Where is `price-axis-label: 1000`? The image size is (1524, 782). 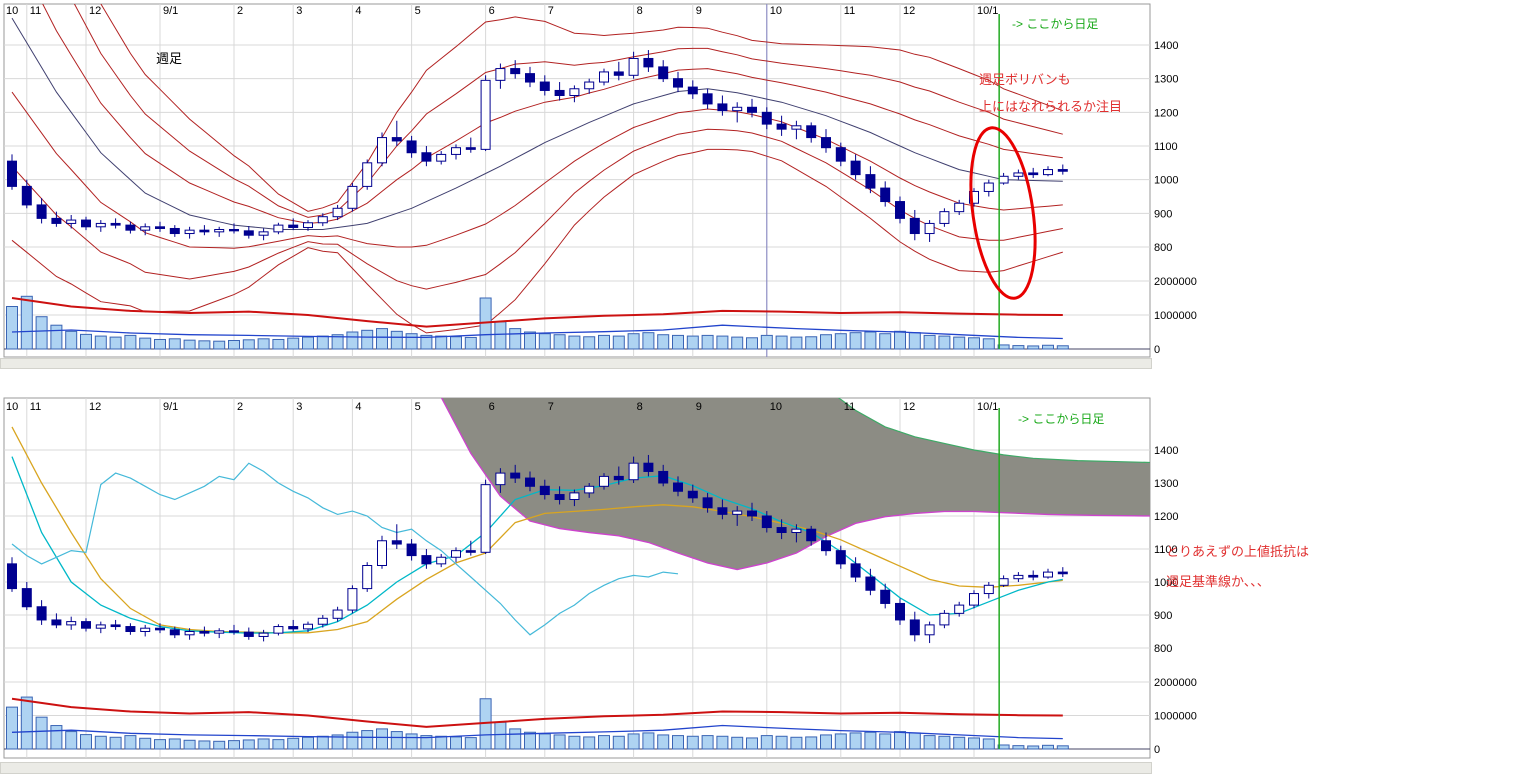 price-axis-label: 1000 is located at coordinates (1166, 583).